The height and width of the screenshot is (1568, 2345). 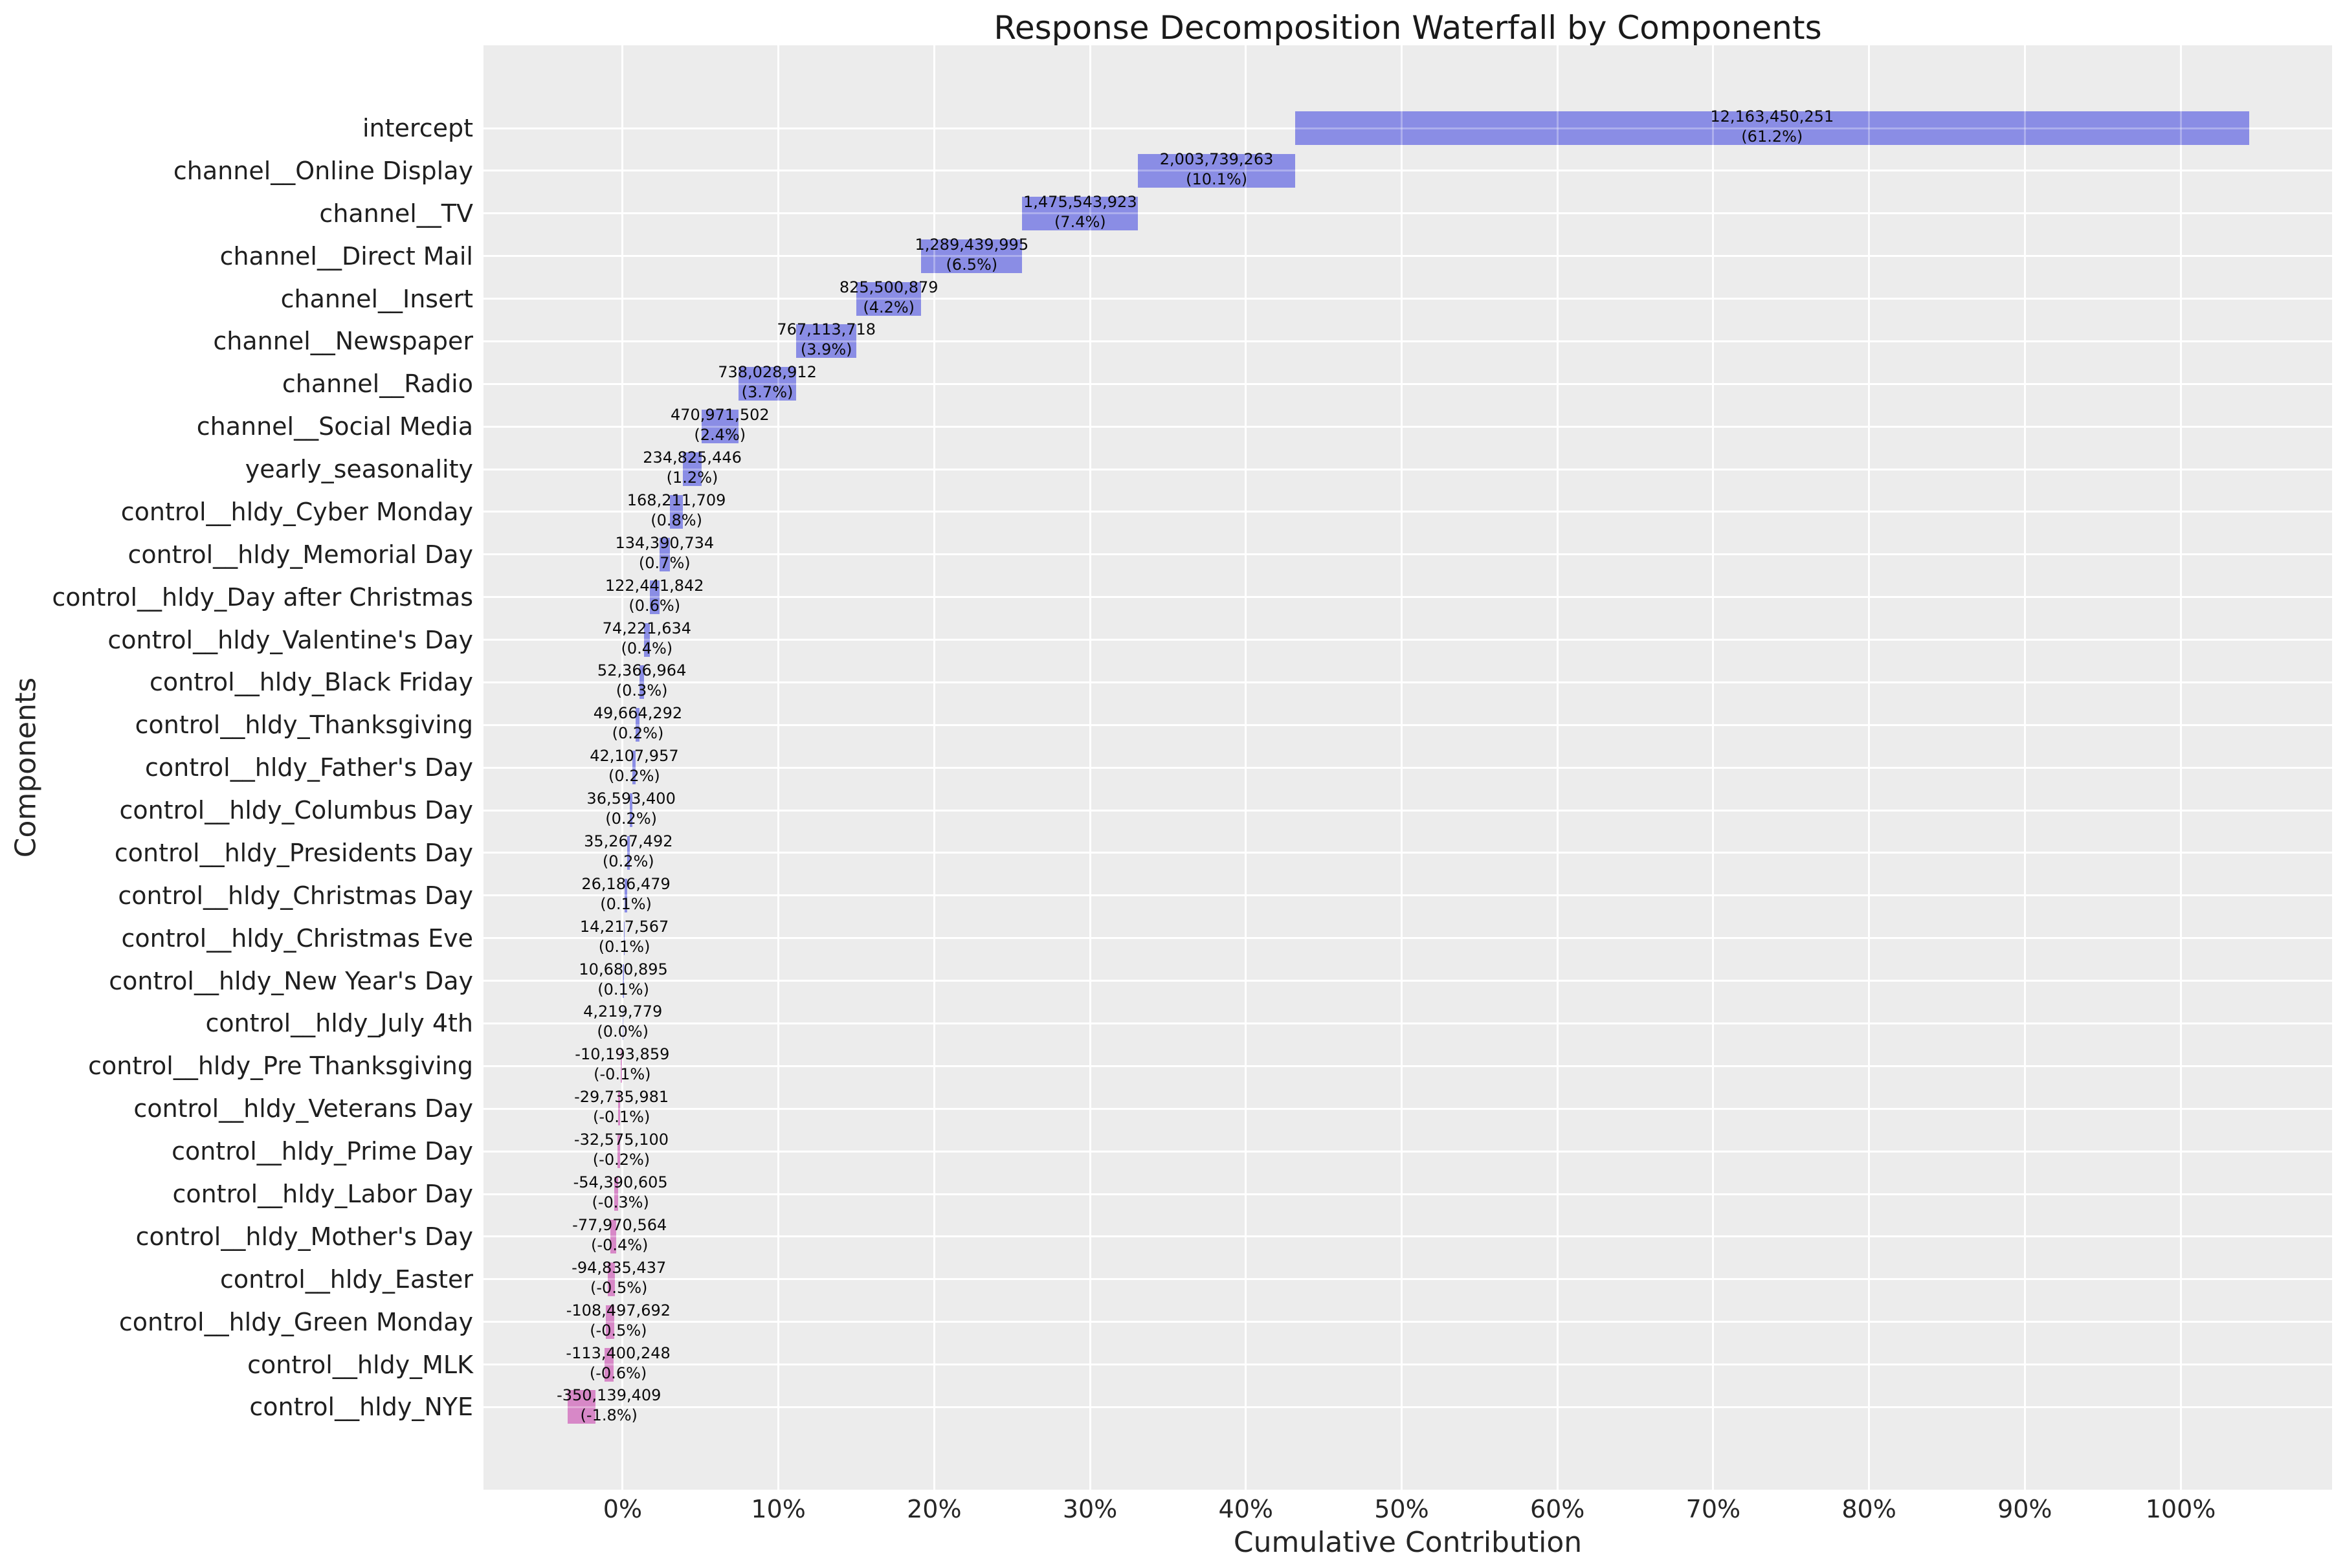 What do you see at coordinates (1772, 136) in the screenshot?
I see `bar-pct-text: (61.2%)` at bounding box center [1772, 136].